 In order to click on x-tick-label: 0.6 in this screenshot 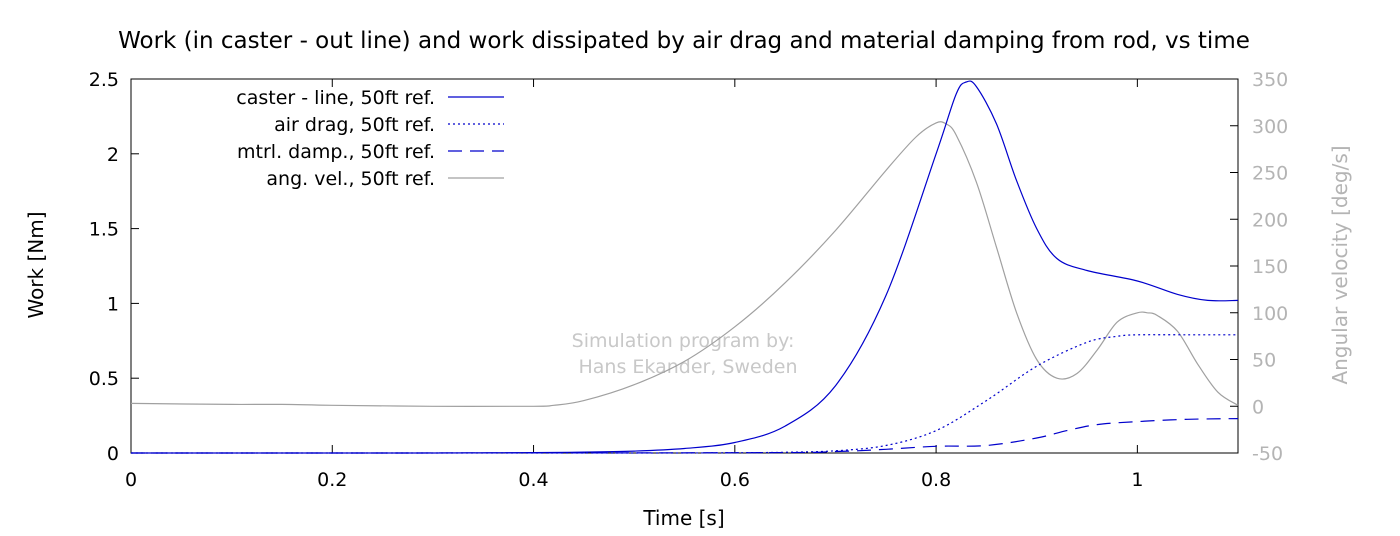, I will do `click(735, 480)`.